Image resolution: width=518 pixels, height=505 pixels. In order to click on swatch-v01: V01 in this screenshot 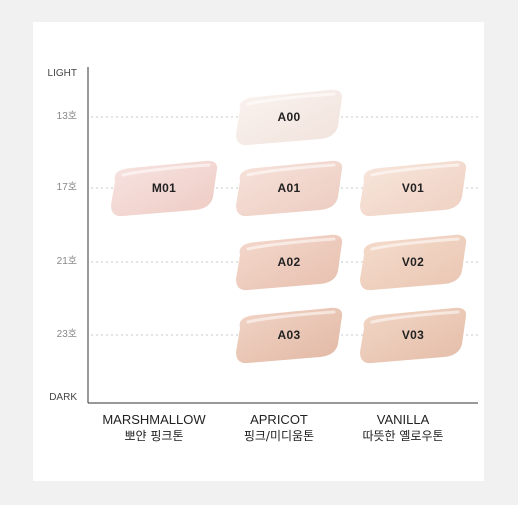, I will do `click(413, 188)`.